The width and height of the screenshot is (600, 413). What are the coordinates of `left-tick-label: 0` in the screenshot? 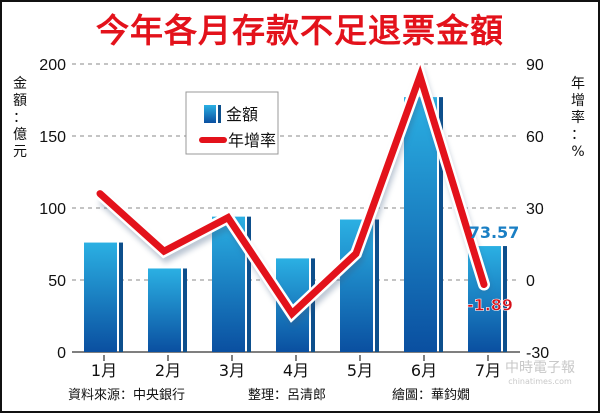 It's located at (61, 353).